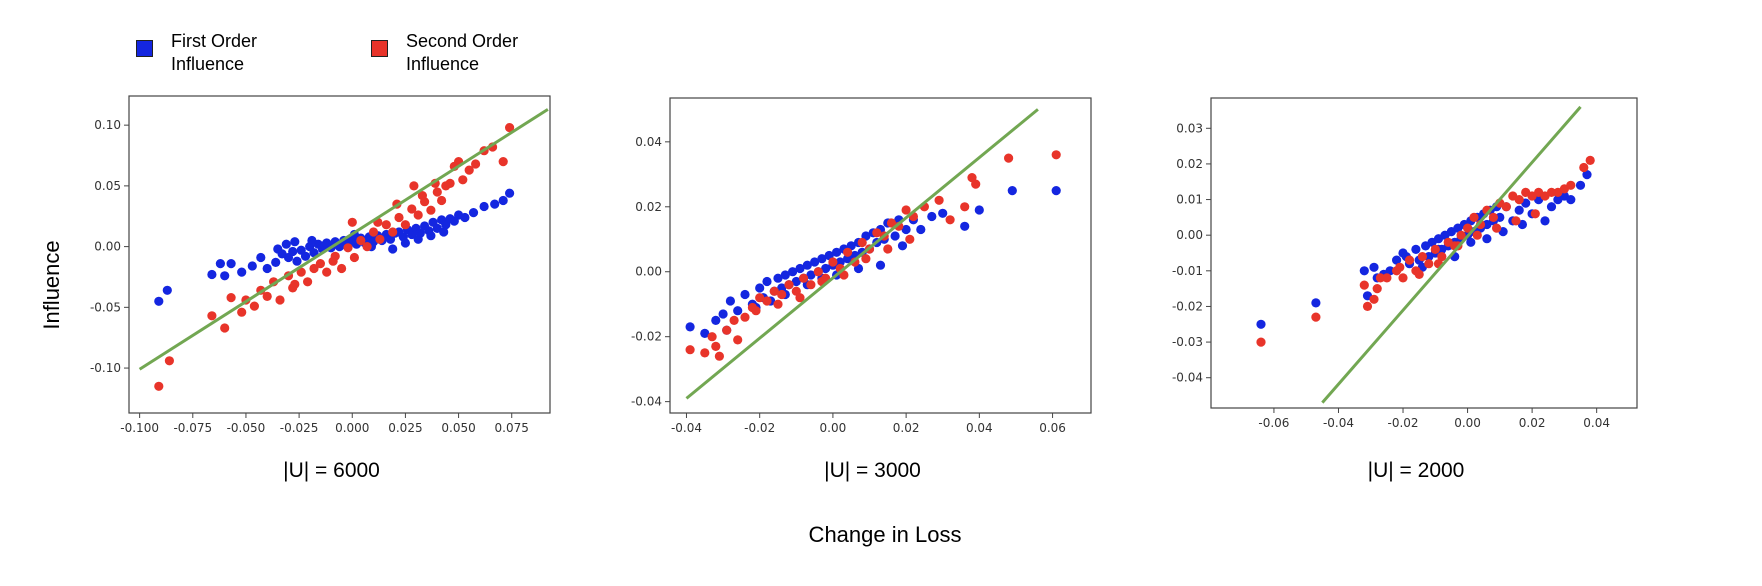  What do you see at coordinates (1187, 306) in the screenshot?
I see `y-tick-label: -0.02` at bounding box center [1187, 306].